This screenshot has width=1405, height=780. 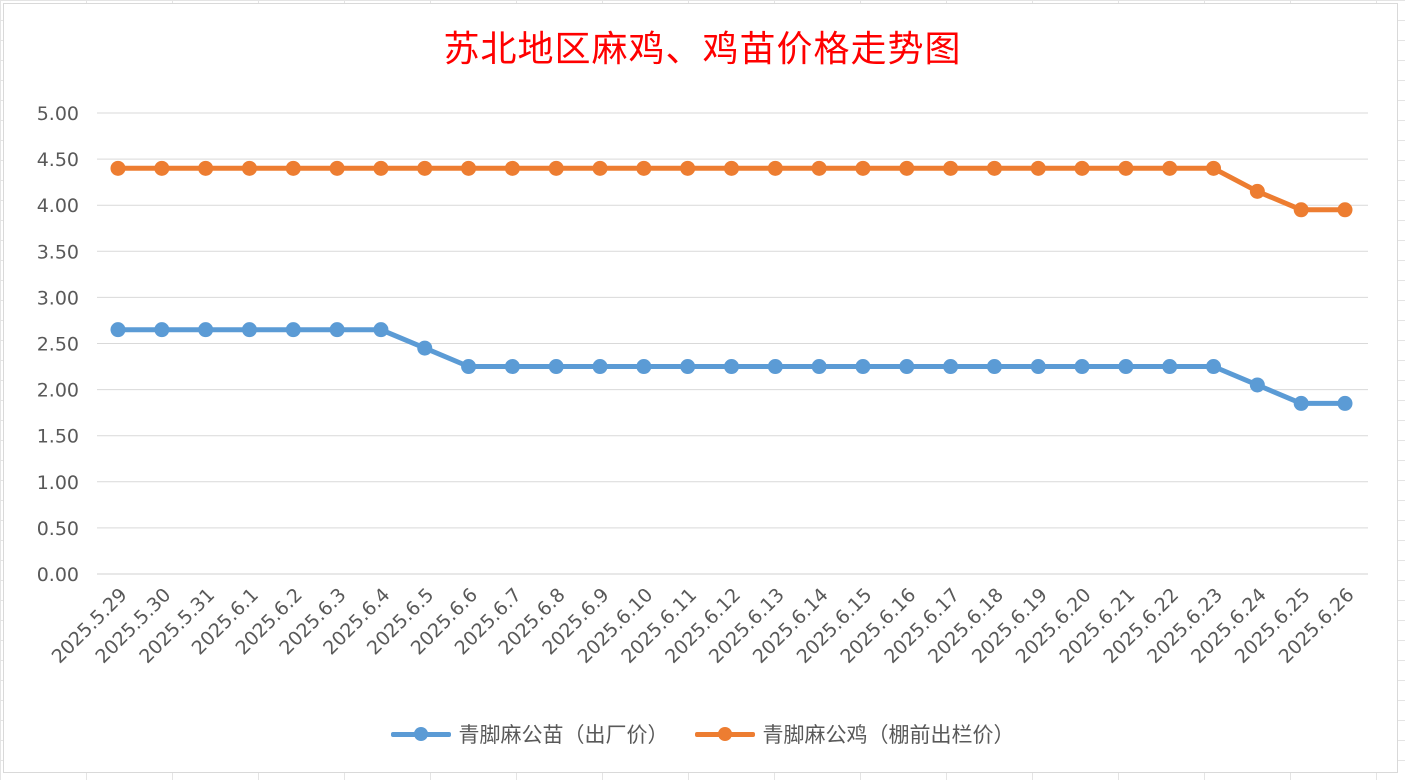 What do you see at coordinates (420, 734) in the screenshot?
I see `legend-swatch-blue` at bounding box center [420, 734].